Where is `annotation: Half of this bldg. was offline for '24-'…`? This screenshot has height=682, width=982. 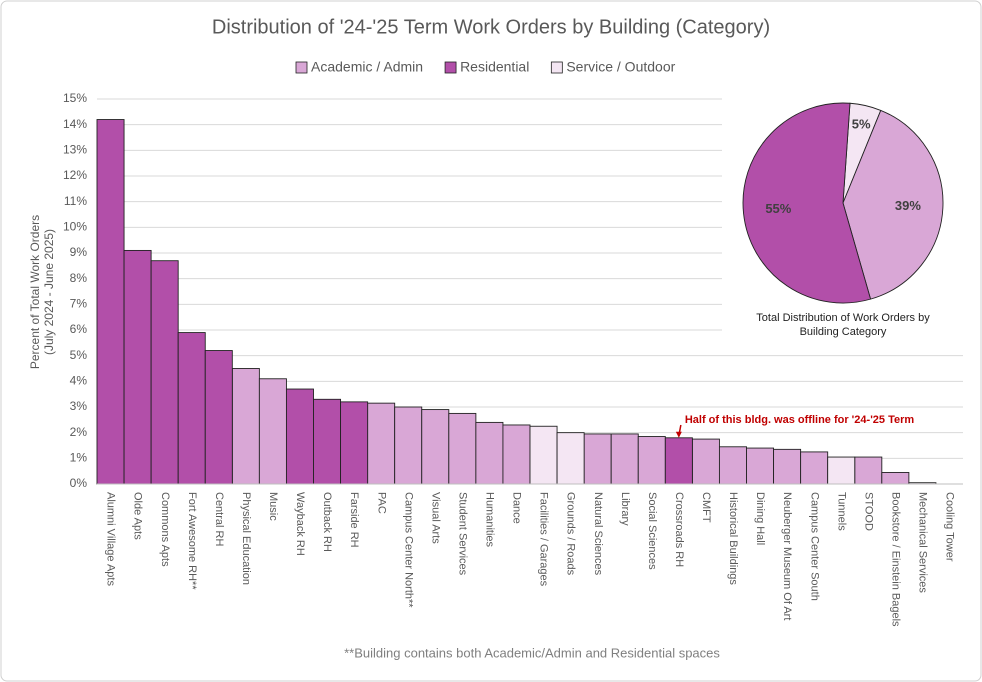 annotation: Half of this bldg. was offline for '24-'… is located at coordinates (800, 420).